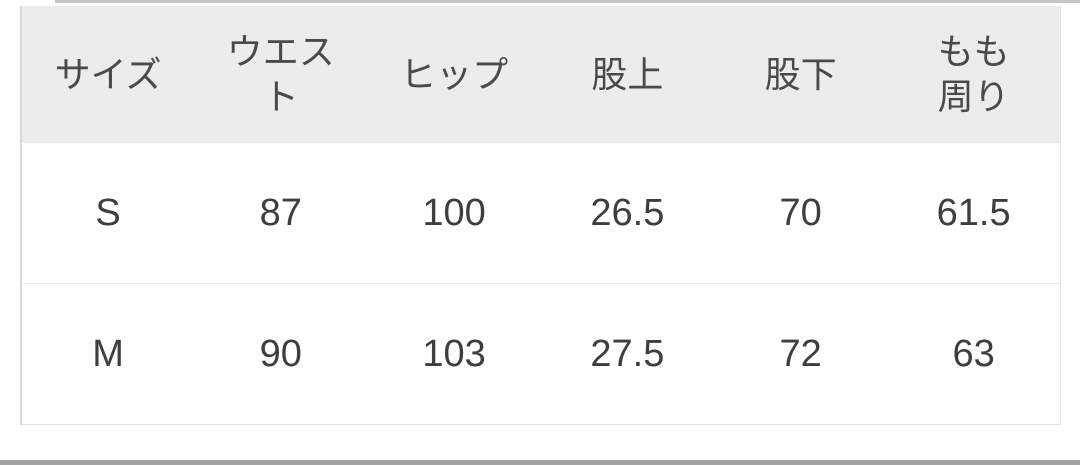 Image resolution: width=1080 pixels, height=465 pixels. What do you see at coordinates (108, 213) in the screenshot?
I see `cell-s-size: S` at bounding box center [108, 213].